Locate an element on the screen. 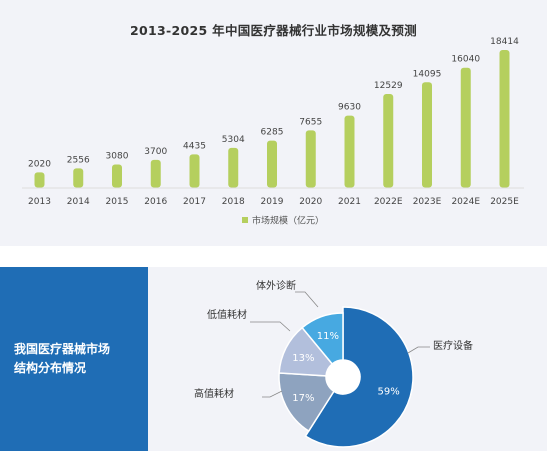 This screenshot has width=547, height=451. x-tick-label: 2016 is located at coordinates (155, 202).